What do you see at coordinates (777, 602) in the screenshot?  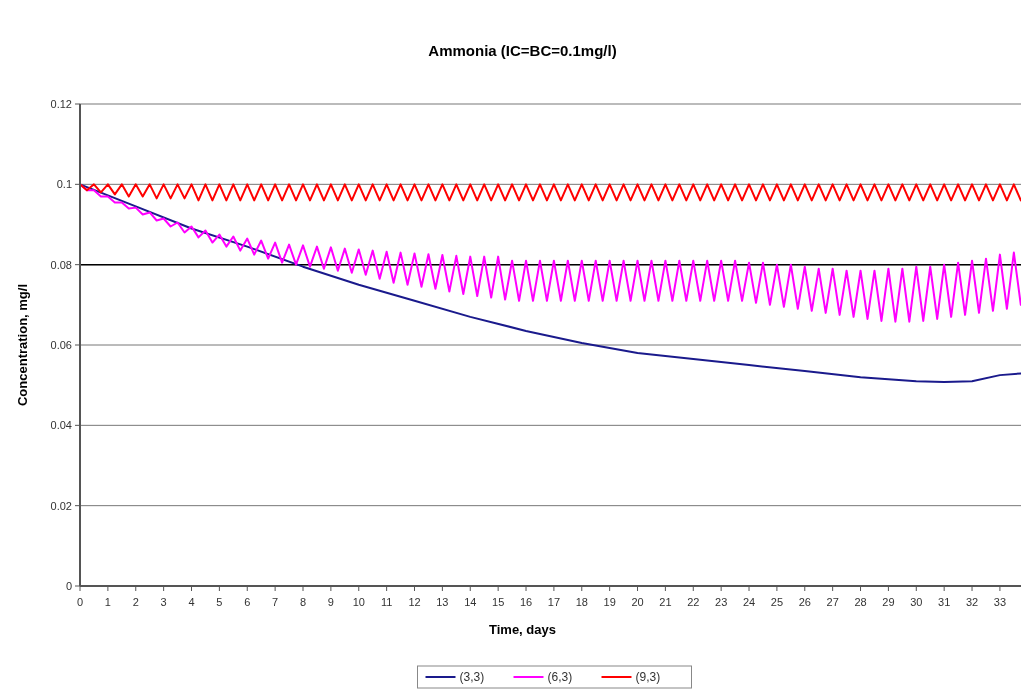 I see `x-tick-label: 25` at bounding box center [777, 602].